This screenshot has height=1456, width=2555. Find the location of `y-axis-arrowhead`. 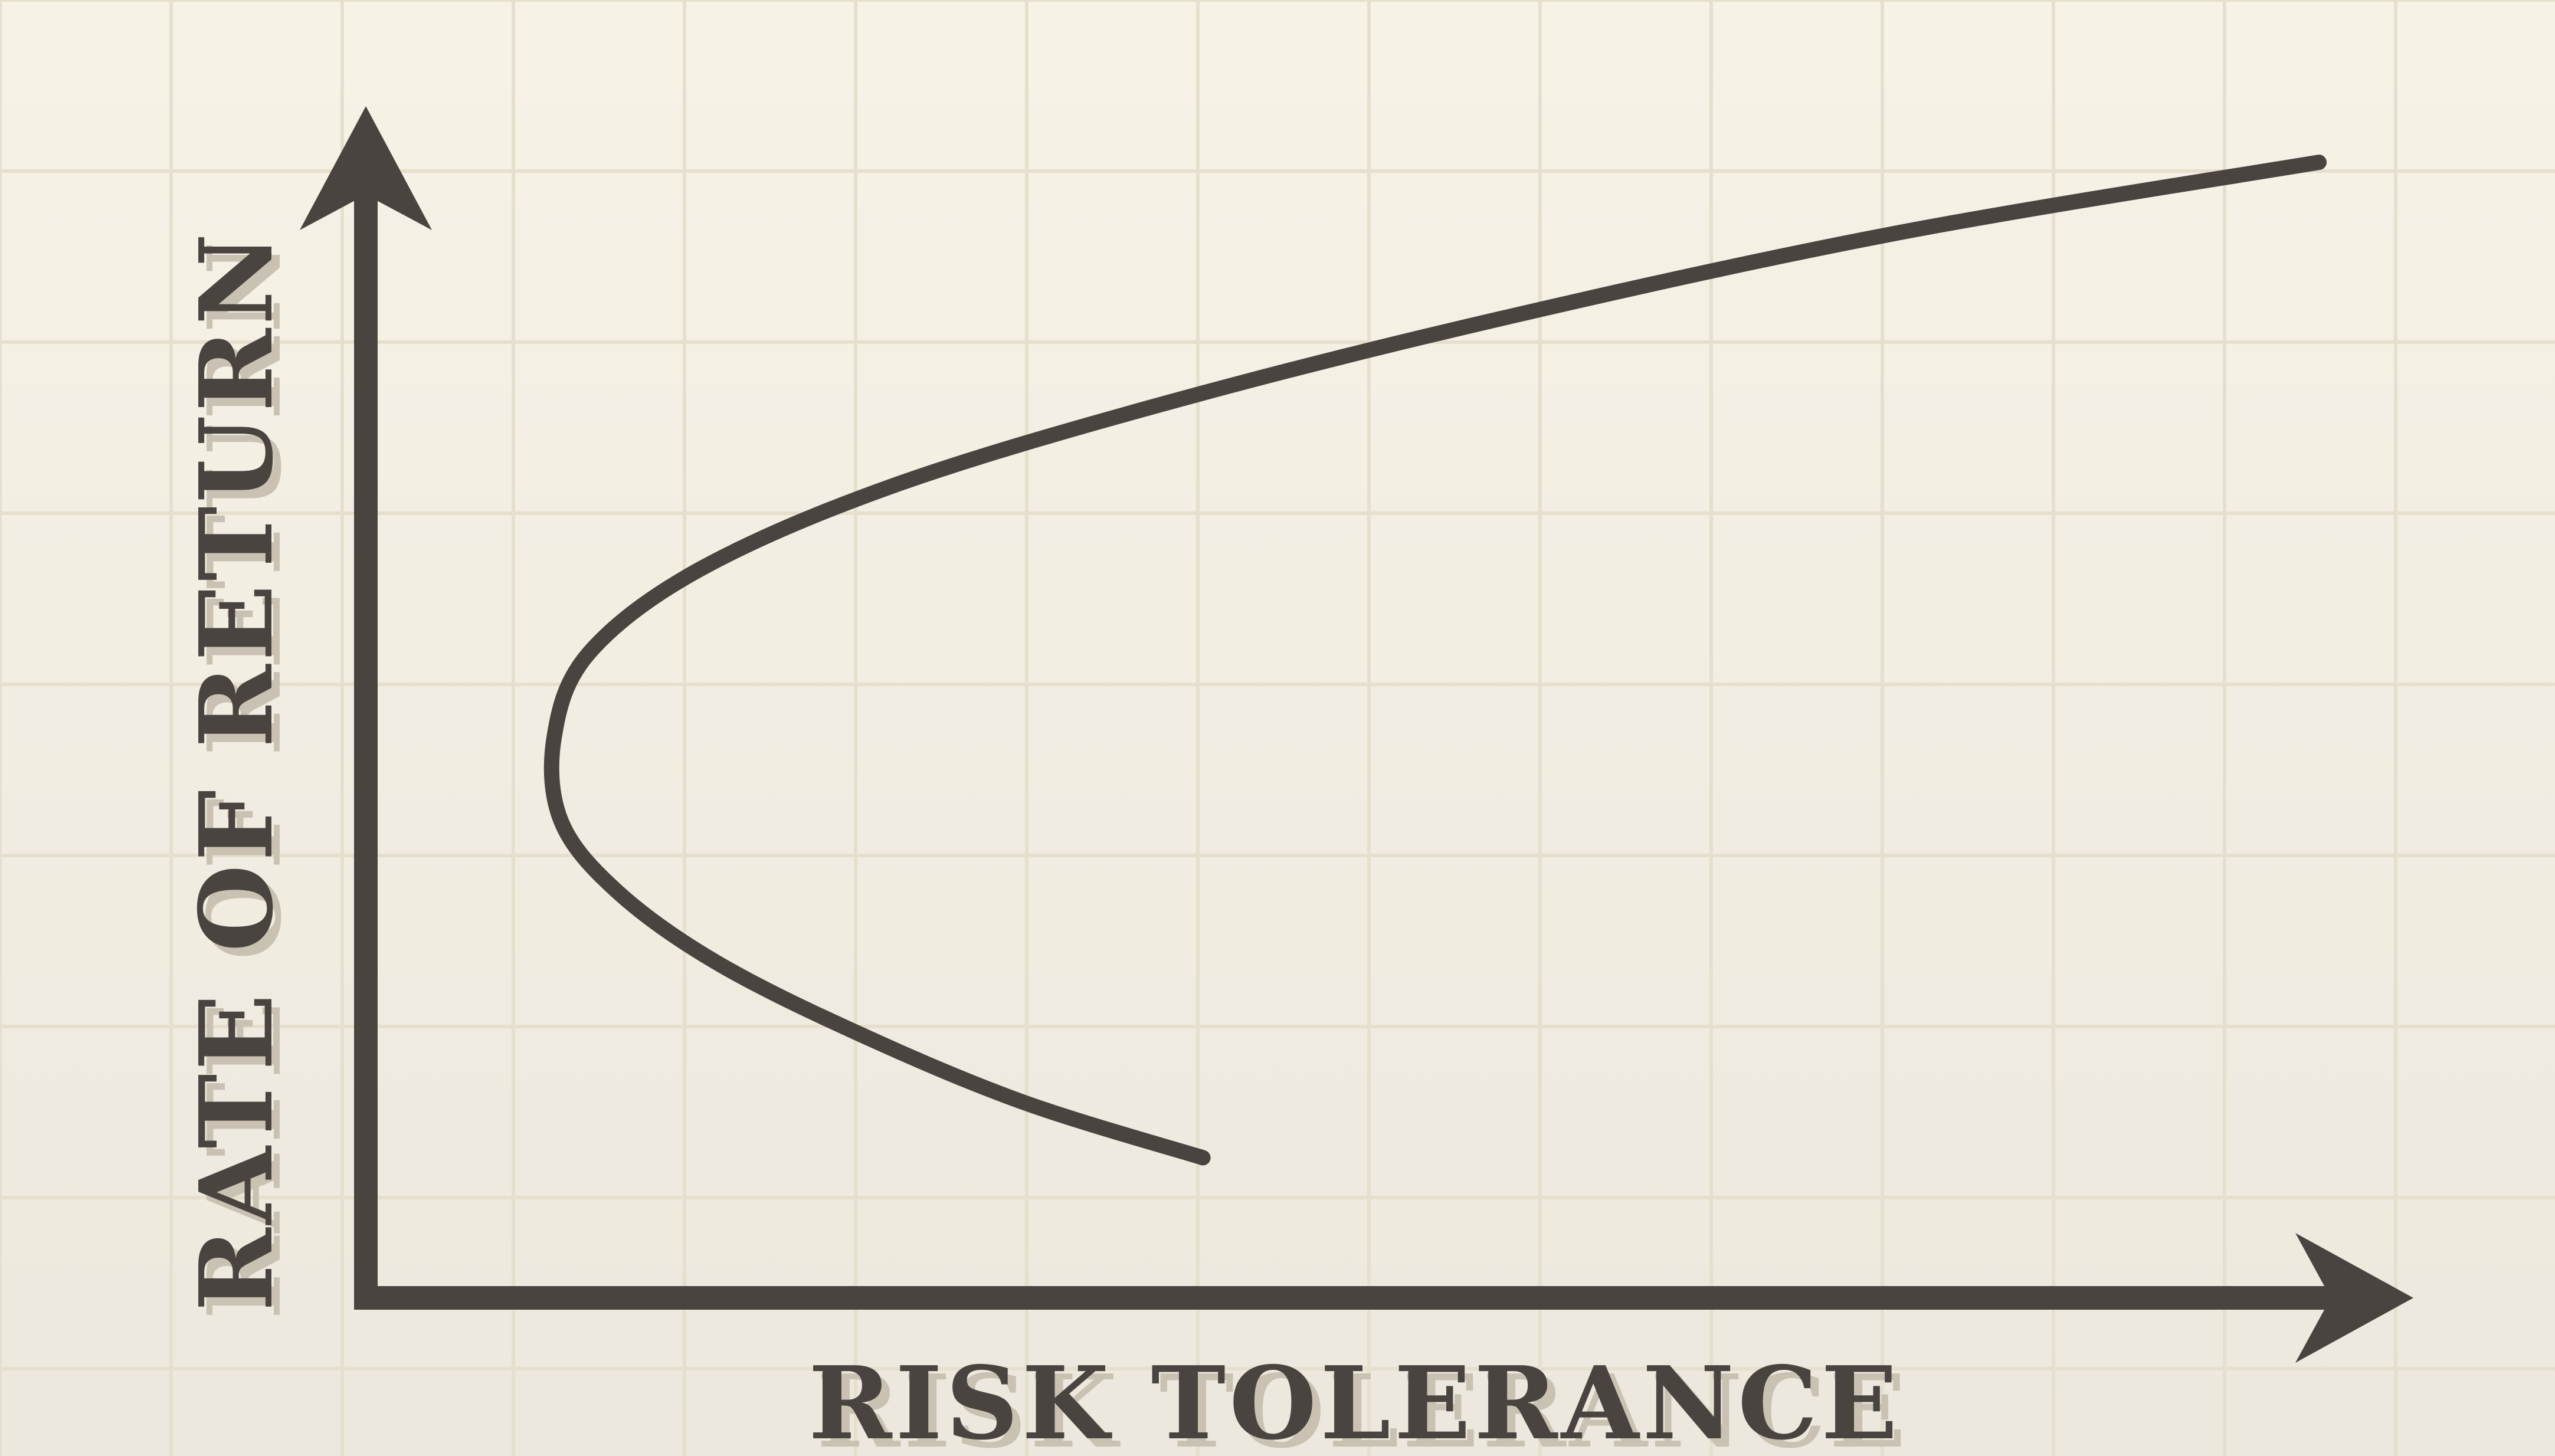

y-axis-arrowhead is located at coordinates (366, 168).